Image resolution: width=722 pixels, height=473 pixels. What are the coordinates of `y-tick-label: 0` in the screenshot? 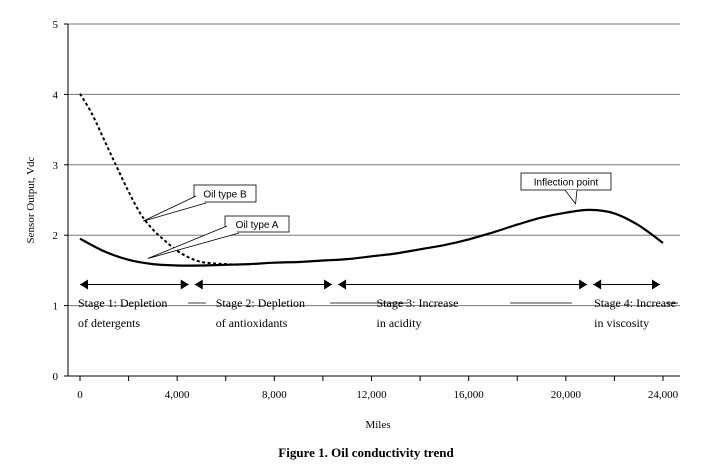 It's located at (56, 377).